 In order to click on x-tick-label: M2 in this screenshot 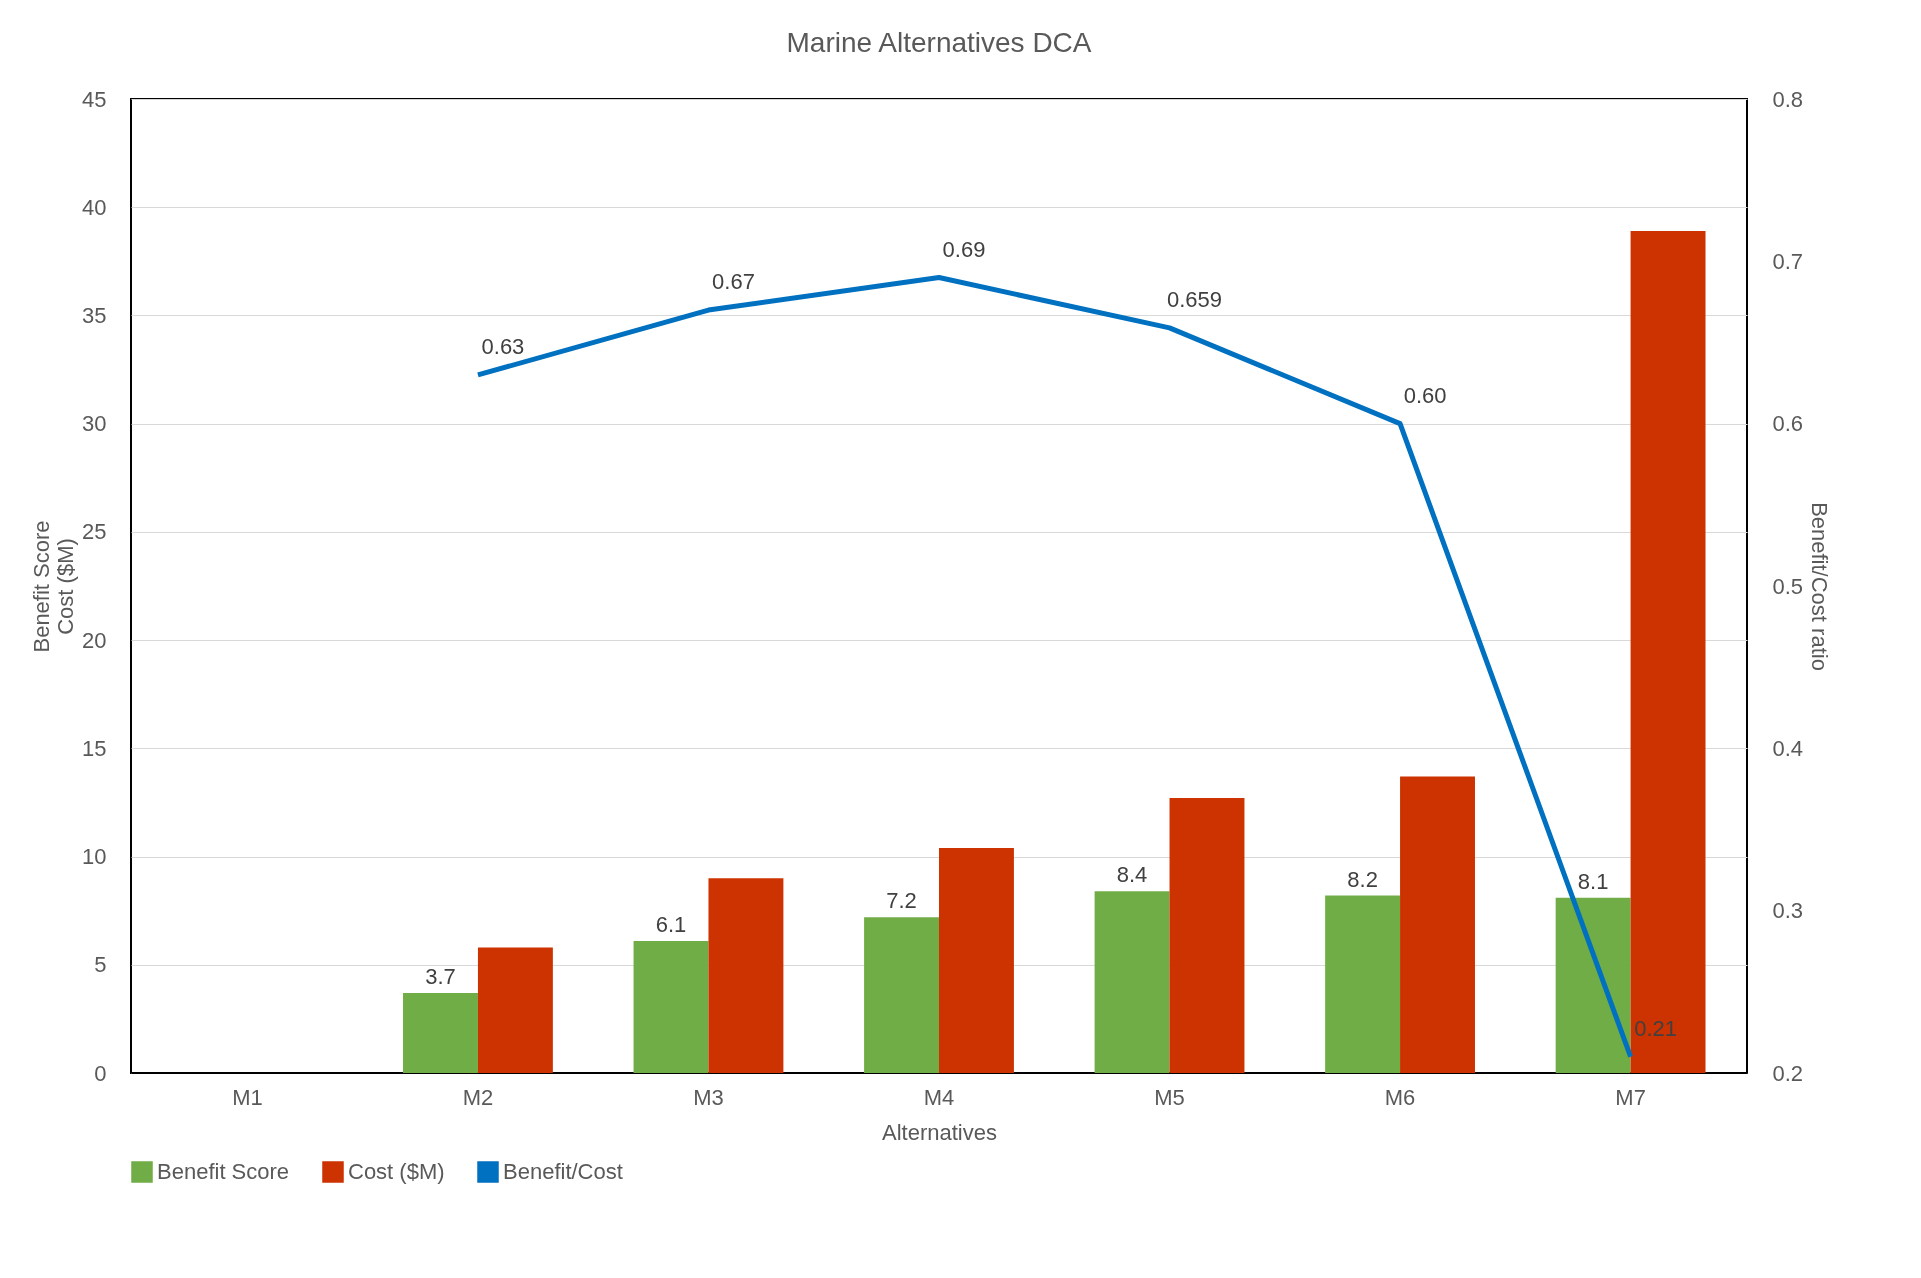, I will do `click(478, 1097)`.